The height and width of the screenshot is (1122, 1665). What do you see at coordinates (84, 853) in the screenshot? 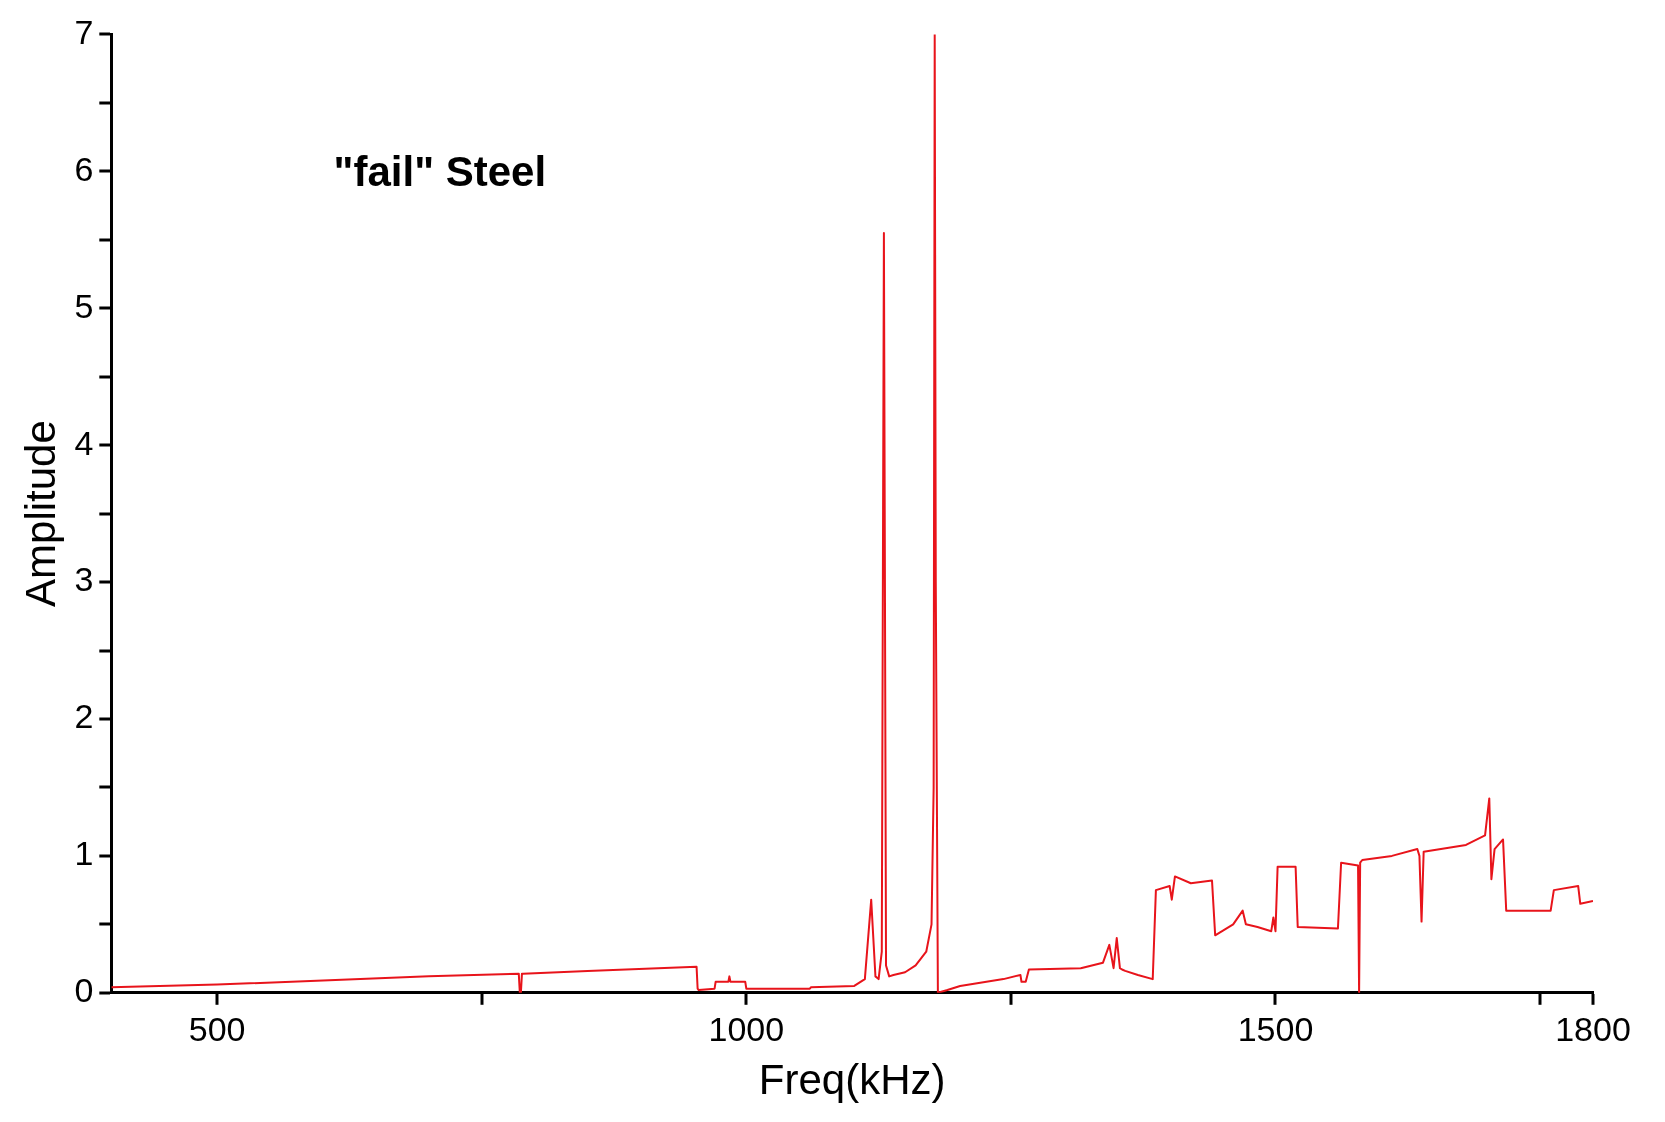
I see `y-tick-label: 1` at bounding box center [84, 853].